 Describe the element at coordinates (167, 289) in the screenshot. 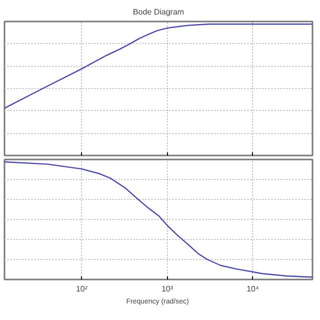

I see `x-tick-label: 10³` at that location.